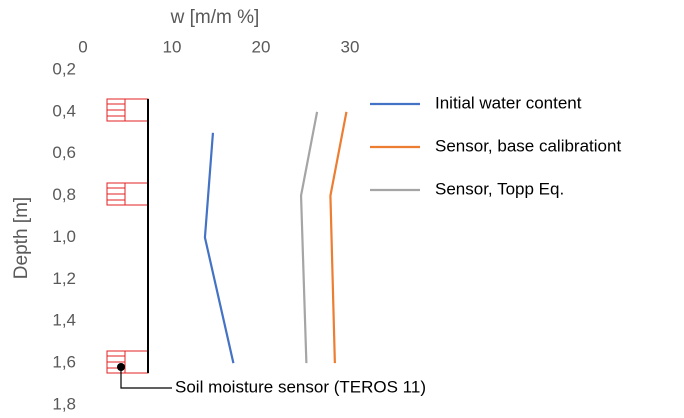 The image size is (684, 418). Describe the element at coordinates (215, 17) in the screenshot. I see `x-axis-title: w [m/m %]` at that location.